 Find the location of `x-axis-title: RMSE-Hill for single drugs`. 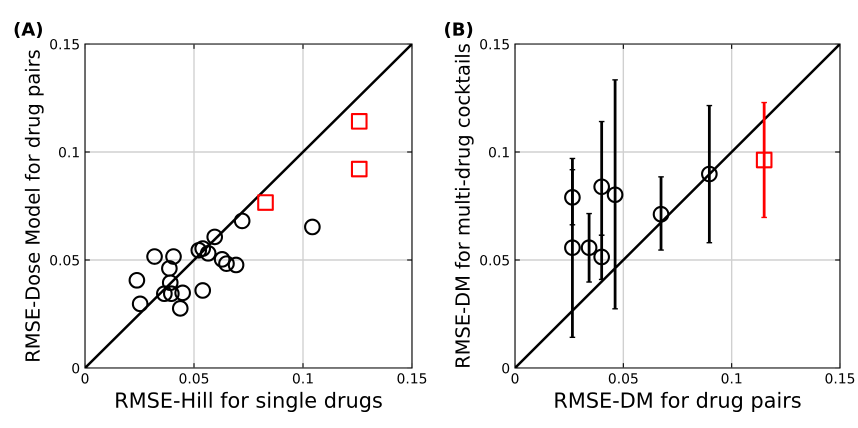

x-axis-title: RMSE-Hill for single drugs is located at coordinates (249, 402).